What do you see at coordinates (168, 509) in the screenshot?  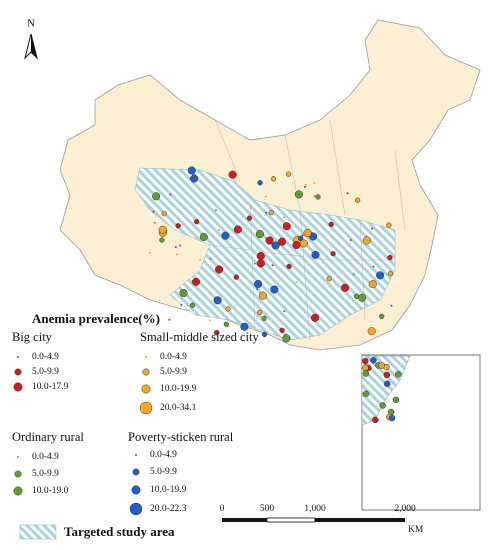 I see `legend-item-label: 20.0-22.3` at bounding box center [168, 509].